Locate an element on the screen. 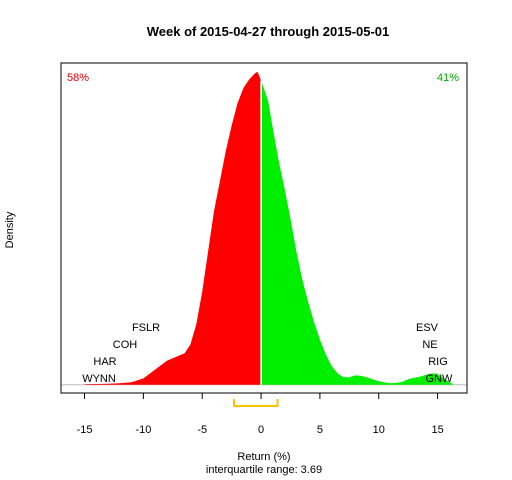  iqr-bracket is located at coordinates (256, 403).